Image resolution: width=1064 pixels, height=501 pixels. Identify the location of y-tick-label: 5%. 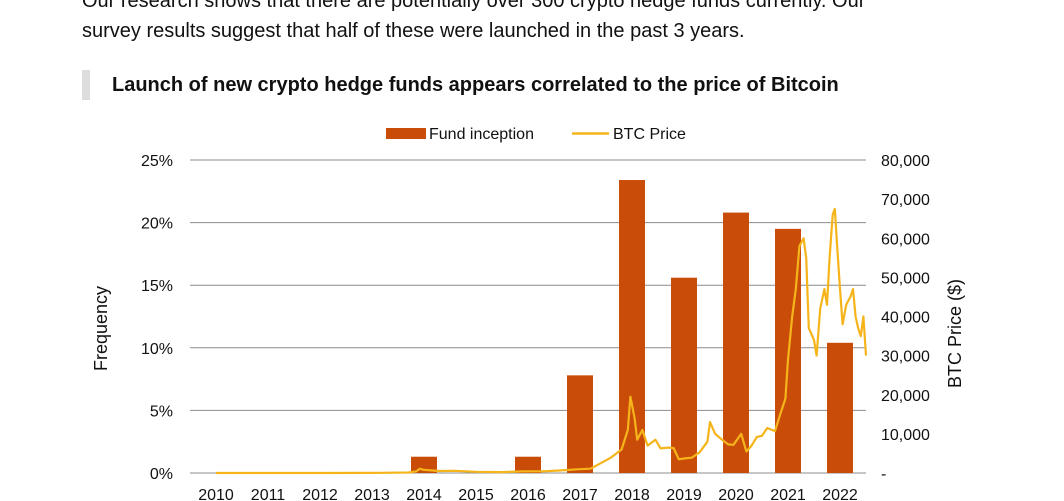
(161, 411).